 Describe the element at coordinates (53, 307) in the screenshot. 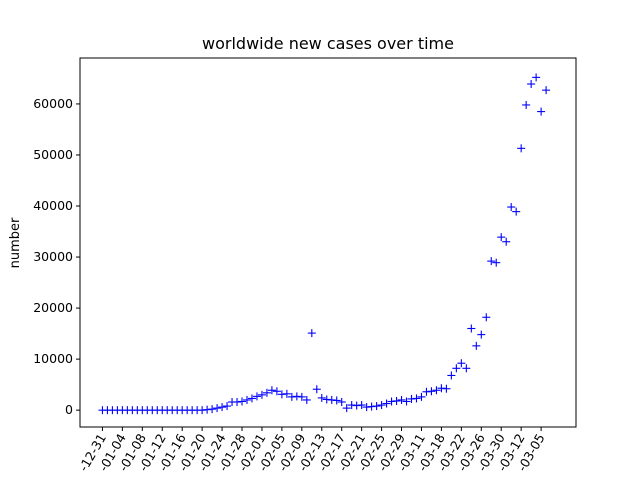

I see `y-tick-label: 20000` at that location.